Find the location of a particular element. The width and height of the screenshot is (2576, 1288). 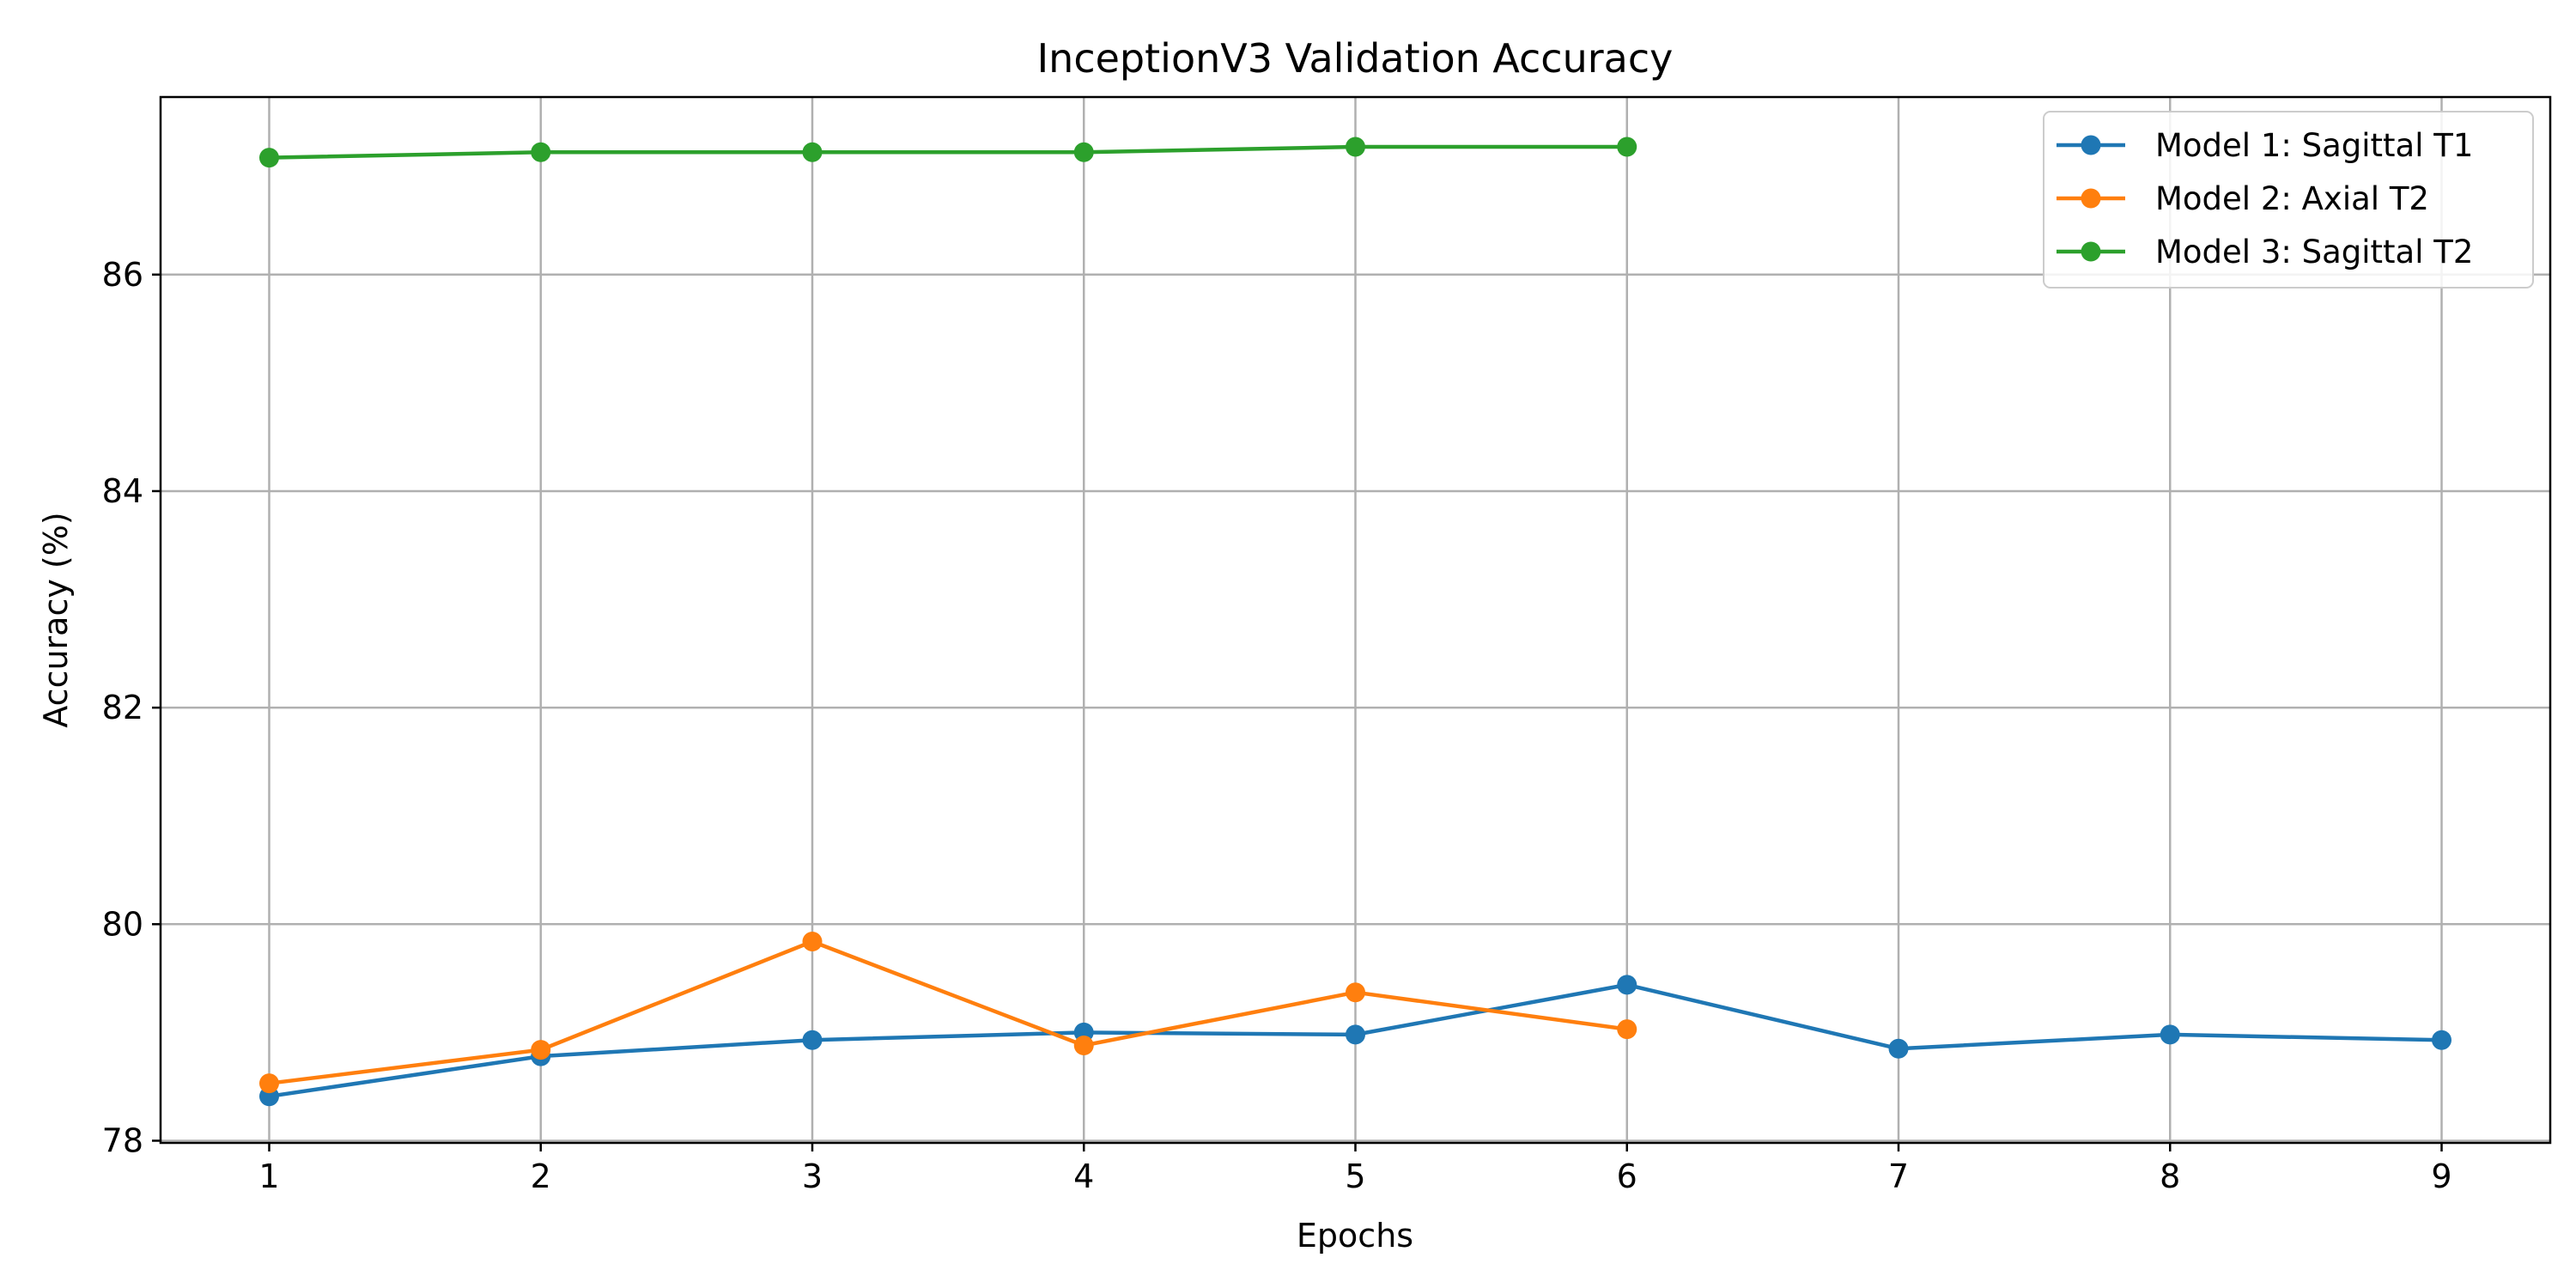

y-tick-label: 84 is located at coordinates (123, 491).